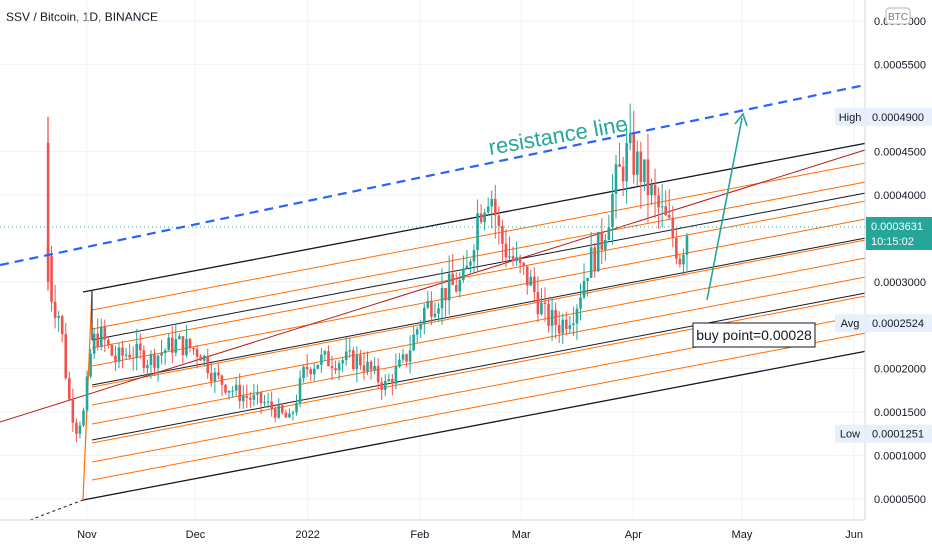 This screenshot has width=932, height=550. I want to click on currency-badge-label: BTC, so click(898, 17).